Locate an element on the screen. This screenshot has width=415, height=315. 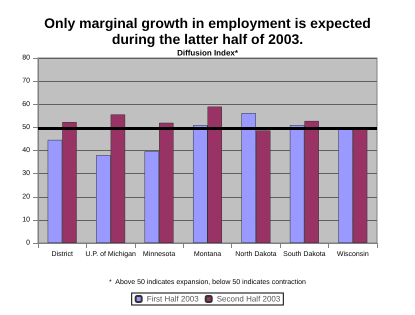
chart-title: Only marginal growth in employment is expected during the latter half of 2003. is located at coordinates (207, 31).